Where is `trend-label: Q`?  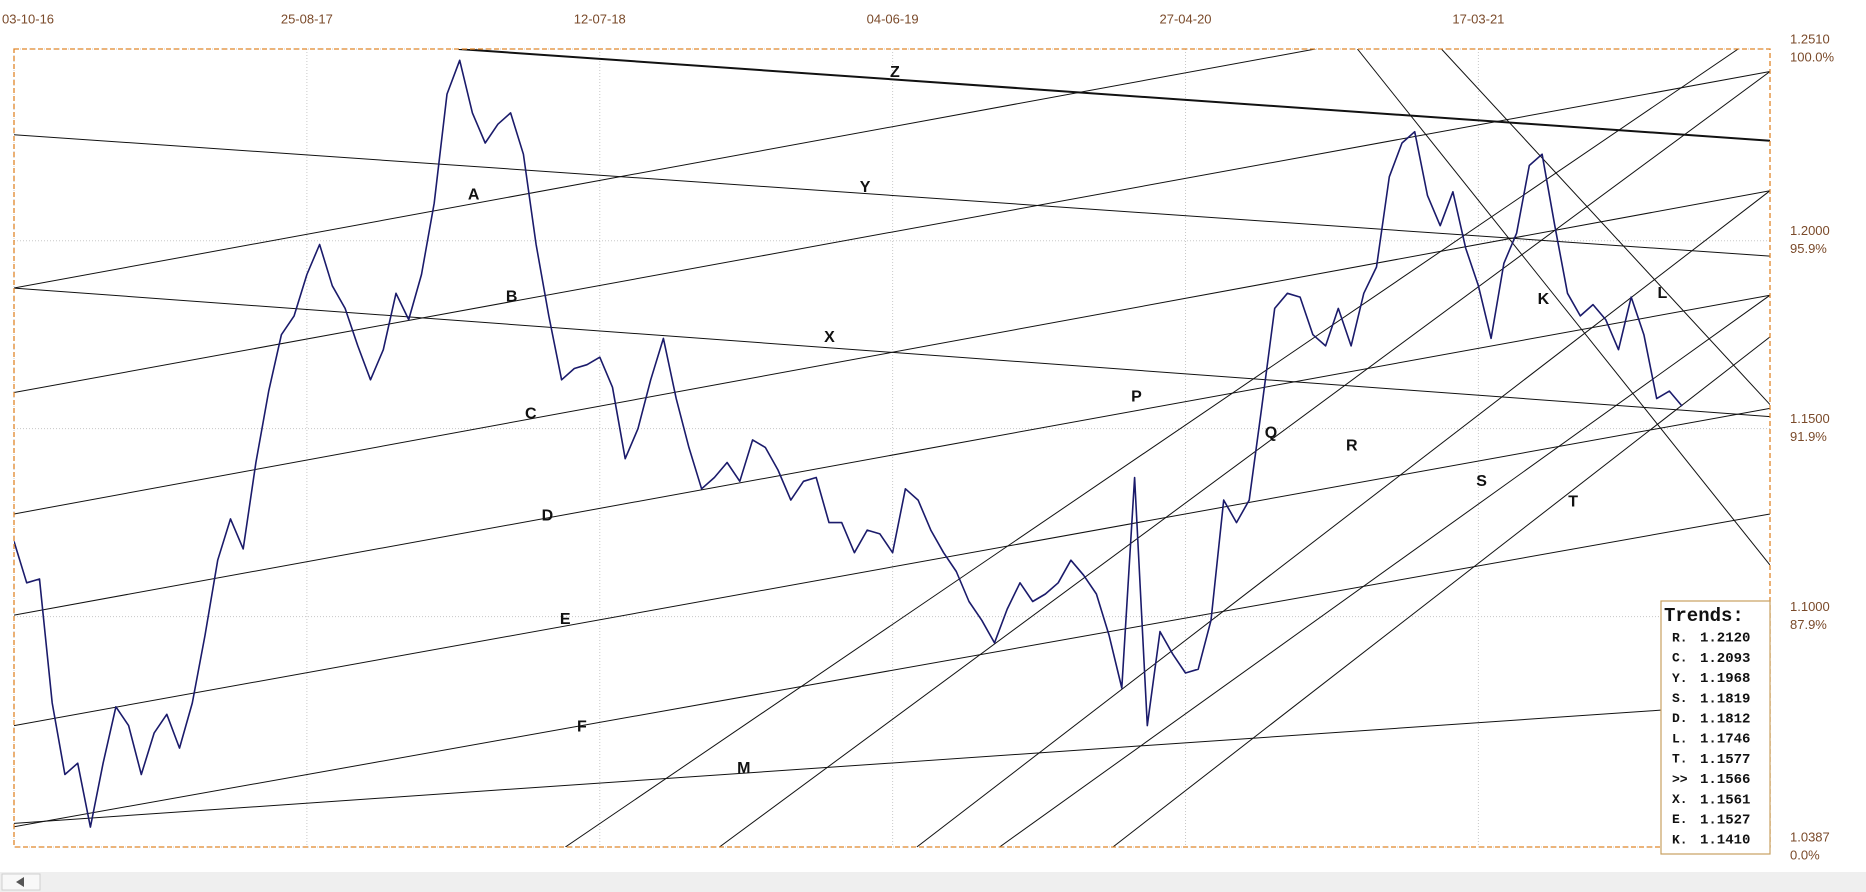 trend-label: Q is located at coordinates (1271, 432).